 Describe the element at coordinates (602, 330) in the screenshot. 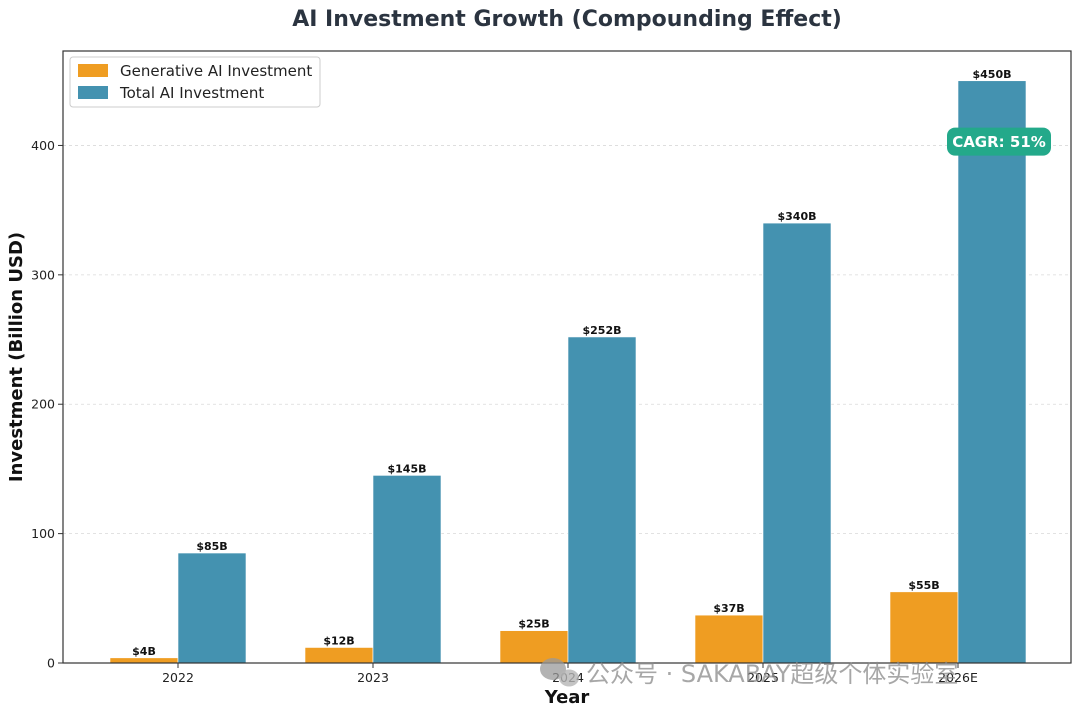

I see `bar-value-label: $252B` at that location.